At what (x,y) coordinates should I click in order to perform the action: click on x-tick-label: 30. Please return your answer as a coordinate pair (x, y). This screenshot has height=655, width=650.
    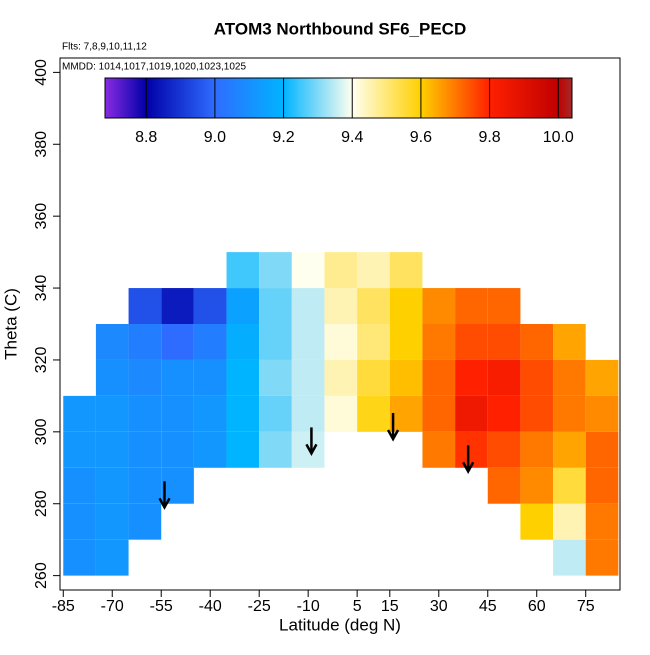
    Looking at the image, I should click on (439, 606).